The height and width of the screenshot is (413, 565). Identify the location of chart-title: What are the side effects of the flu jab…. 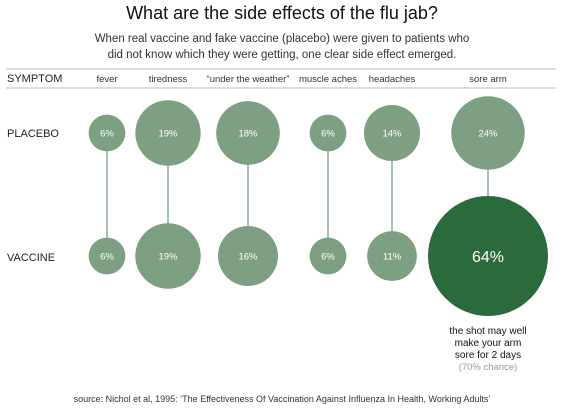
(282, 13).